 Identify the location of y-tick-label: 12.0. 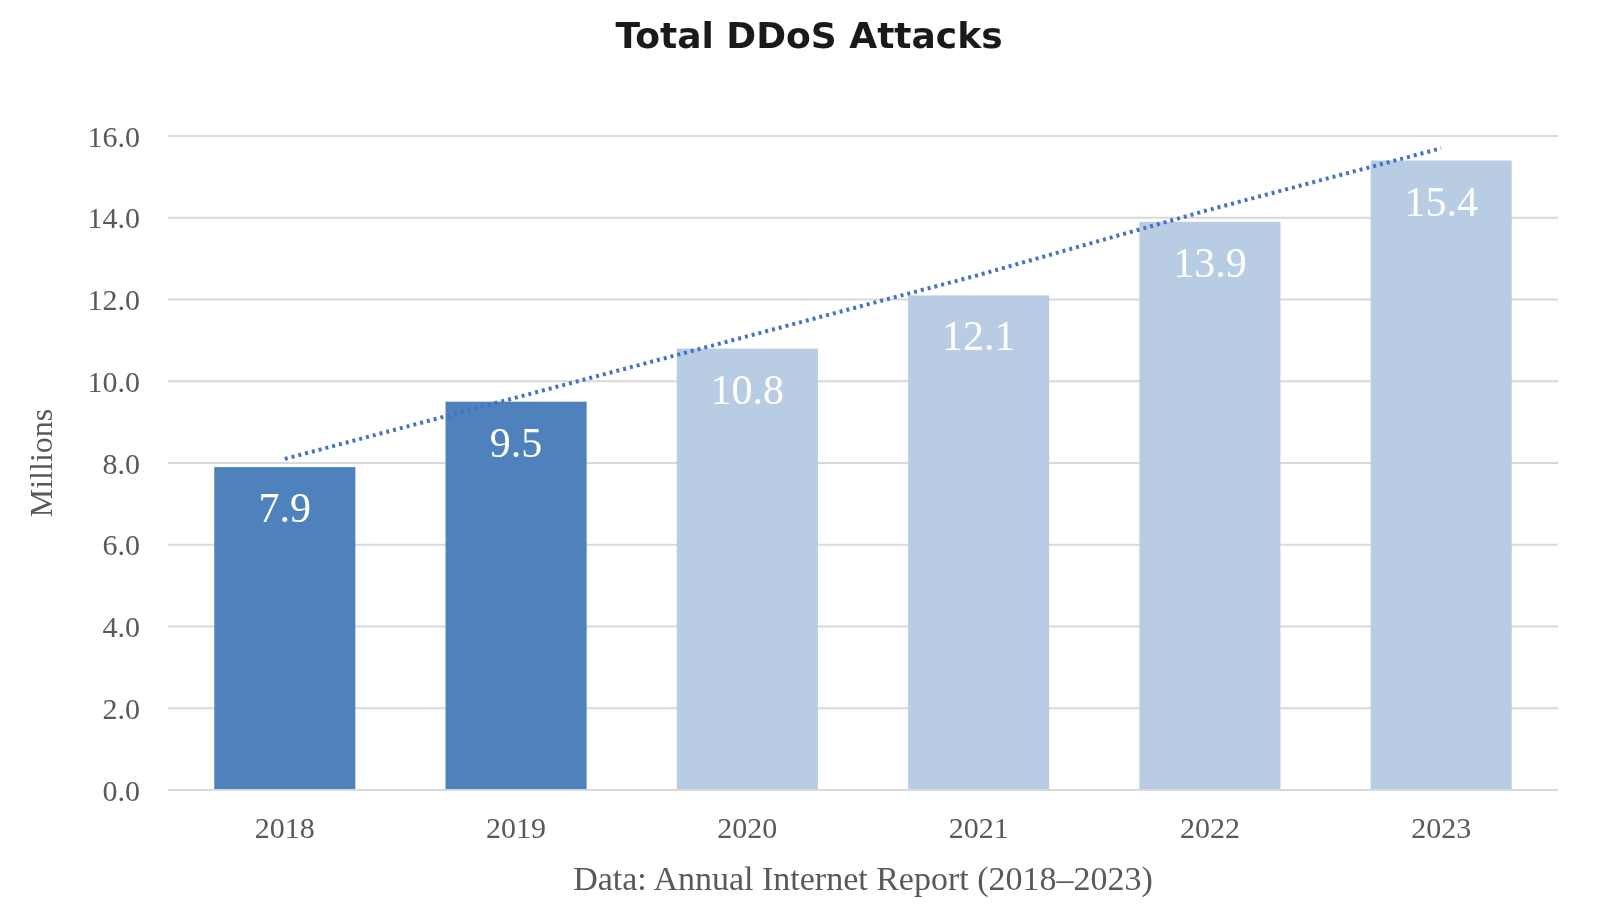
(113, 299).